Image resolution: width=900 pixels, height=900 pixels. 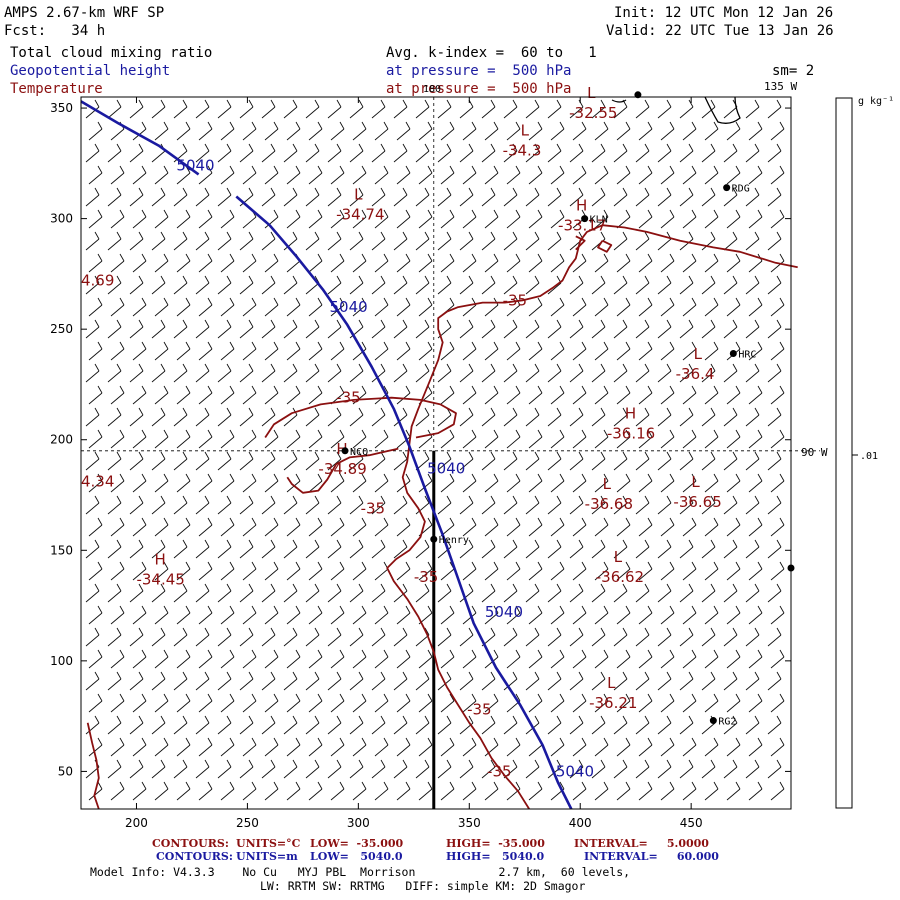 I want to click on x-tick-label: 400, so click(x=580, y=823).